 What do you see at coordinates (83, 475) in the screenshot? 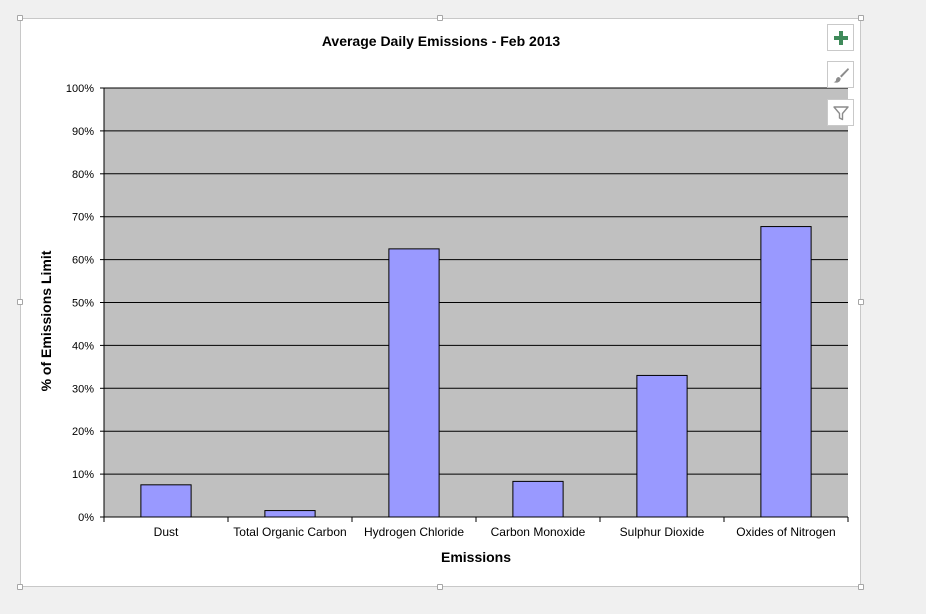
I see `y-tick-label: 10%` at bounding box center [83, 475].